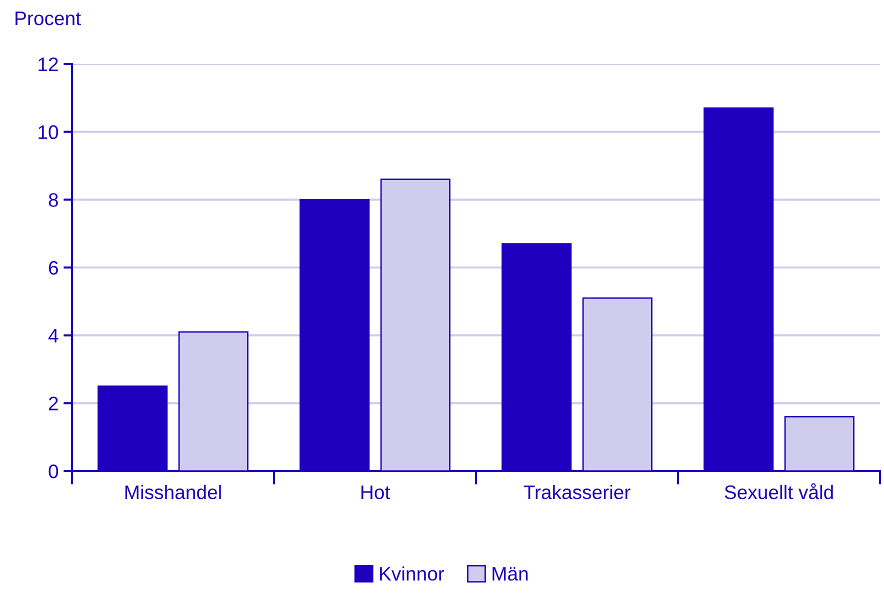  What do you see at coordinates (53, 200) in the screenshot?
I see `y-tick-label: 8` at bounding box center [53, 200].